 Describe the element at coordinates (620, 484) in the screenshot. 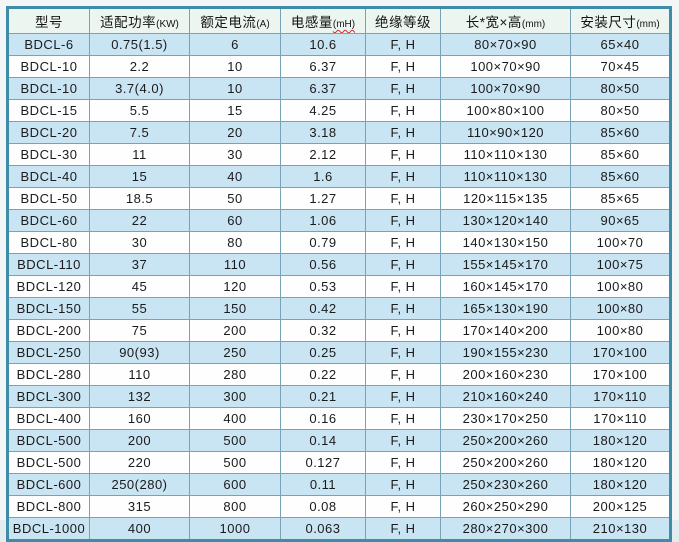

I see `table-cell: 180×120` at that location.